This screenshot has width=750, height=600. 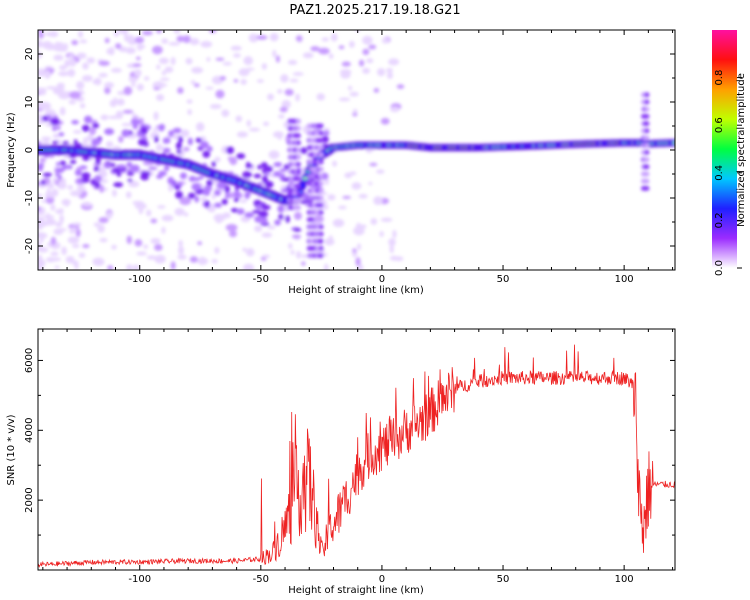 I want to click on colorbar-ticks: 0.0 0.2 0.4 0.6 0.8, so click(x=728, y=173).